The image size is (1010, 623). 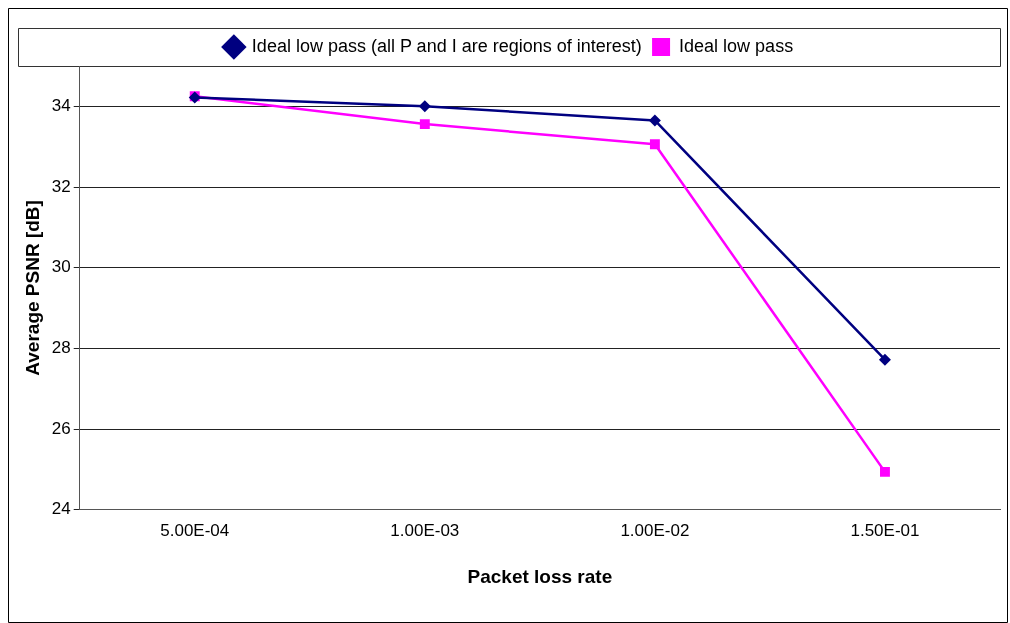 What do you see at coordinates (61, 106) in the screenshot?
I see `y-tick-label: 34` at bounding box center [61, 106].